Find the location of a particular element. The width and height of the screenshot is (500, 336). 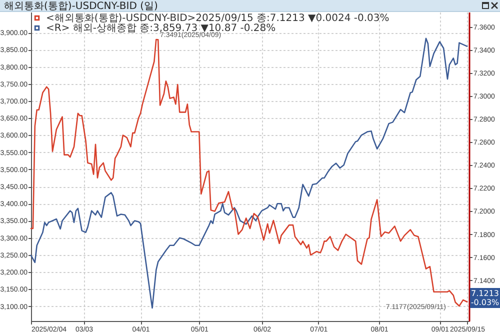

text: 7.1213 -0.03% is located at coordinates (485, 298).